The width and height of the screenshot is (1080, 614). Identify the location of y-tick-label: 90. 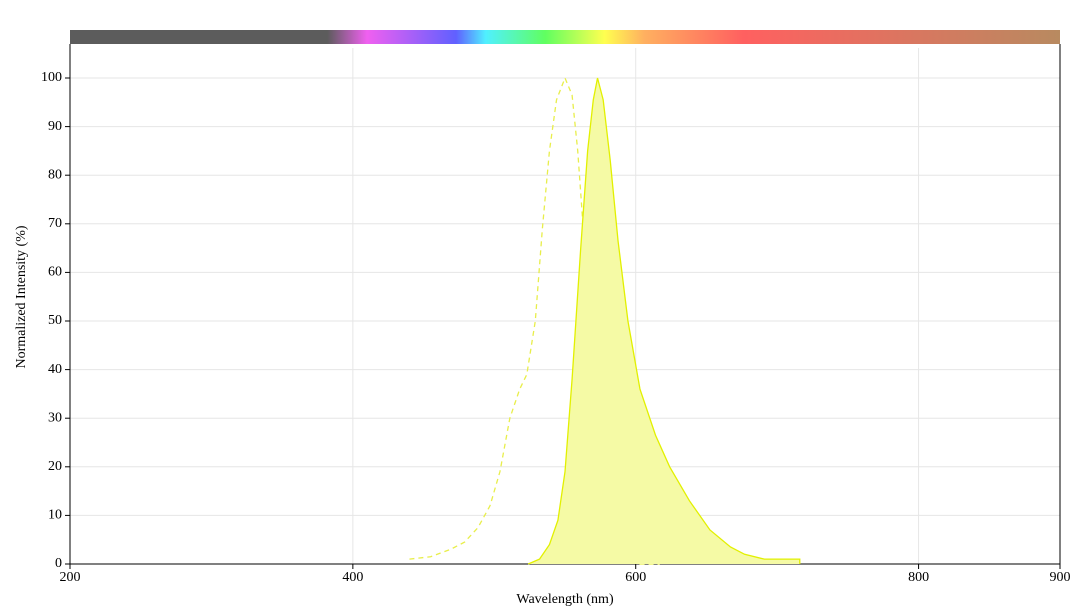
(55, 126).